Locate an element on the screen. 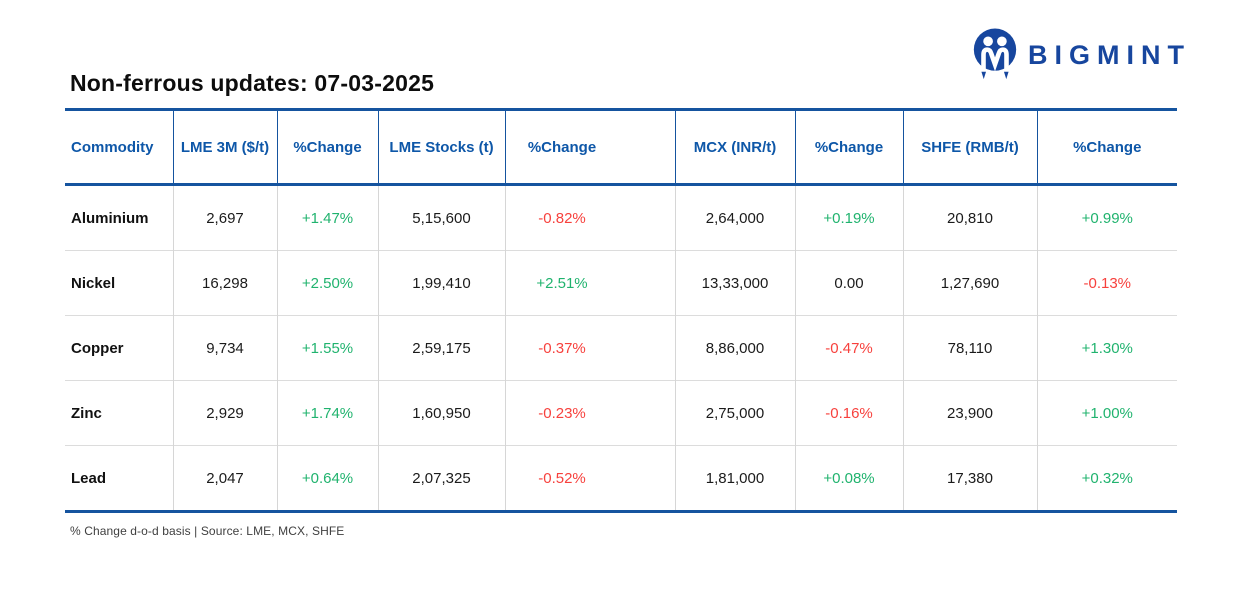 This screenshot has height=600, width=1253. bigmint-logo: BIGMINT is located at coordinates (1081, 54).